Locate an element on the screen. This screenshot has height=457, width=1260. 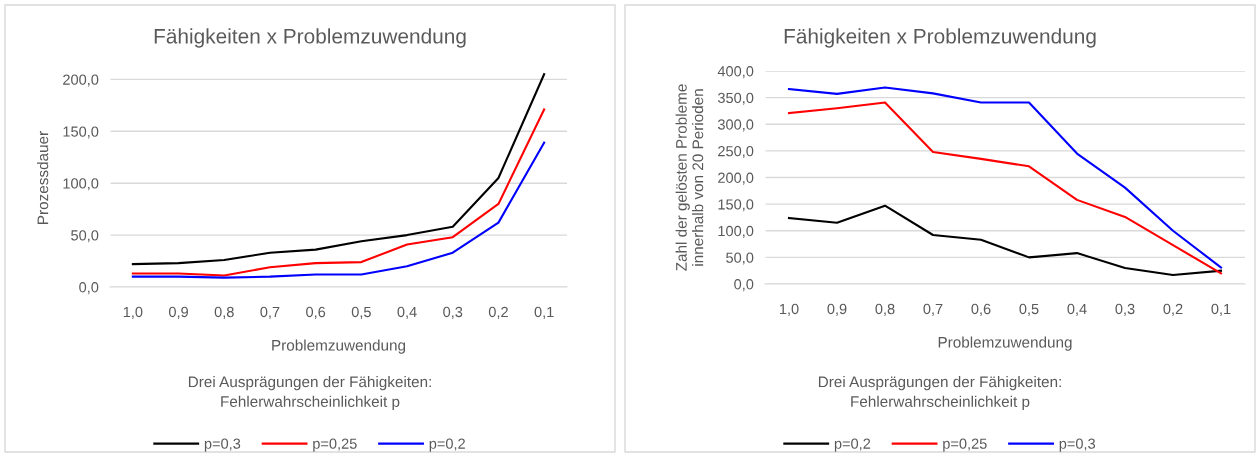
y-tick-label: 350,0 is located at coordinates (735, 98).